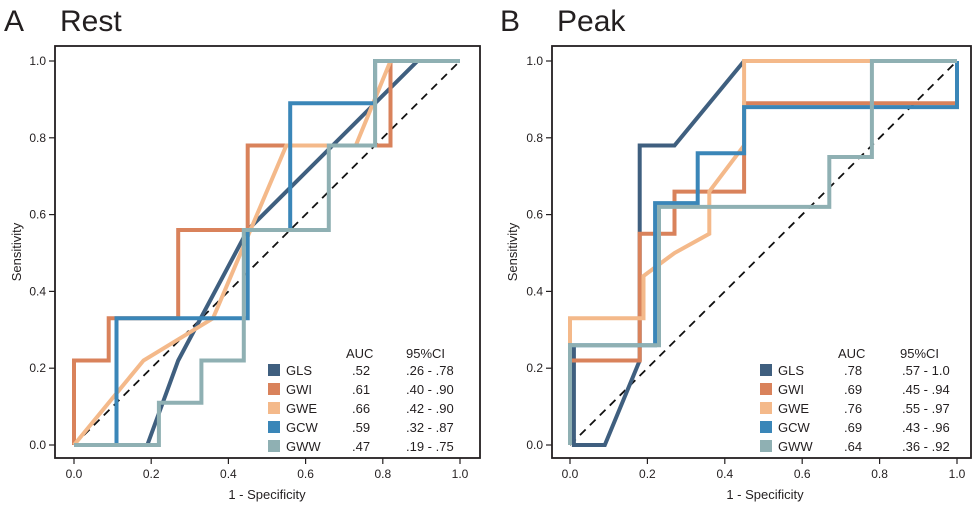  I want to click on legend-ci-value: .36 - .92, so click(926, 446).